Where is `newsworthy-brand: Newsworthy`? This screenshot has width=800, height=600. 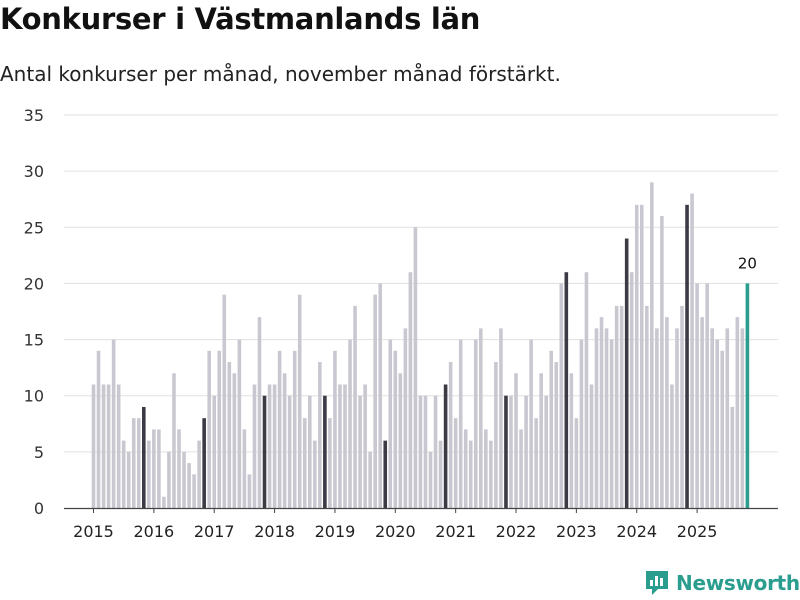
newsworthy-brand: Newsworthy is located at coordinates (722, 583).